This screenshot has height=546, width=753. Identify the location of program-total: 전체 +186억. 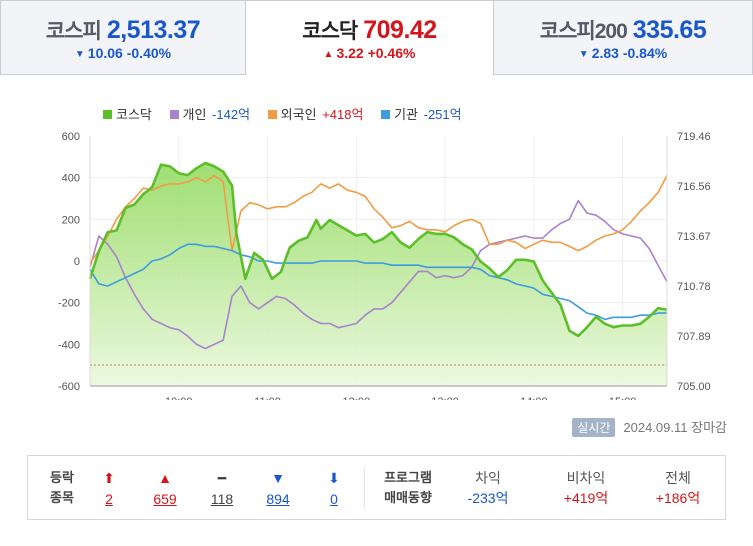
(678, 488).